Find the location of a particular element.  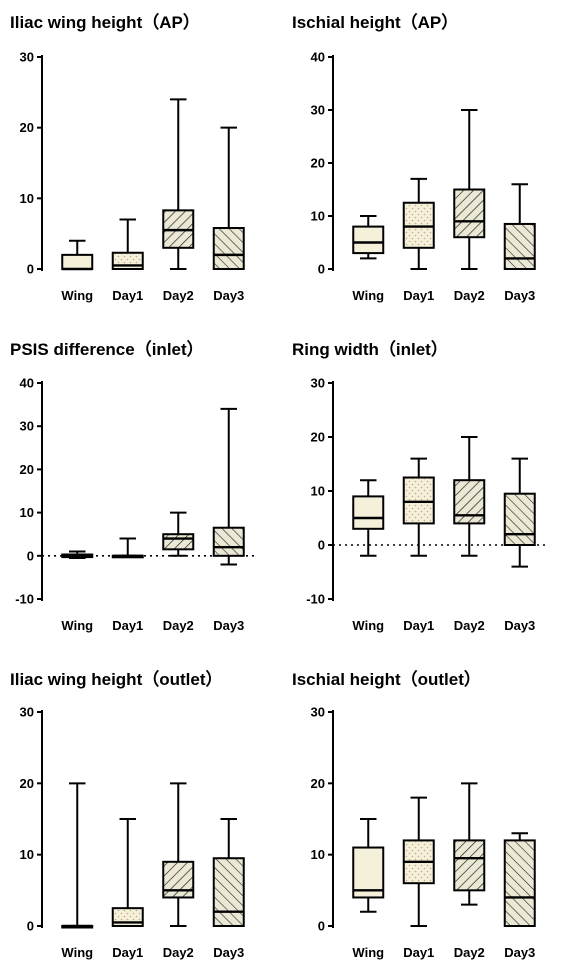

chart-title: Ischial height（AP） is located at coordinates (375, 22).